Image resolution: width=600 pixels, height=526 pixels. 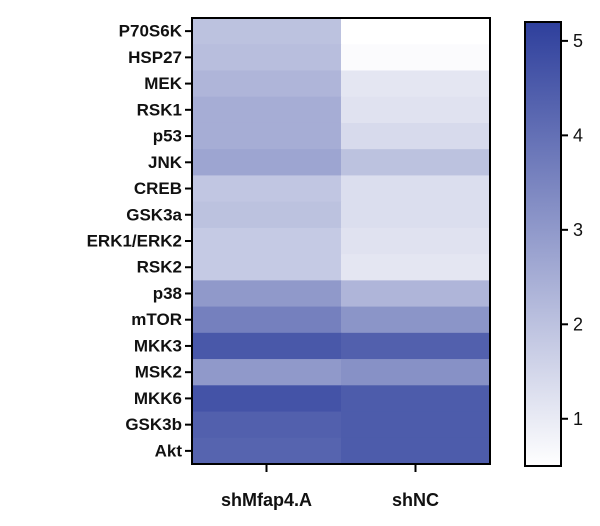 I want to click on colorbar-tick-label: 4, so click(x=578, y=135).